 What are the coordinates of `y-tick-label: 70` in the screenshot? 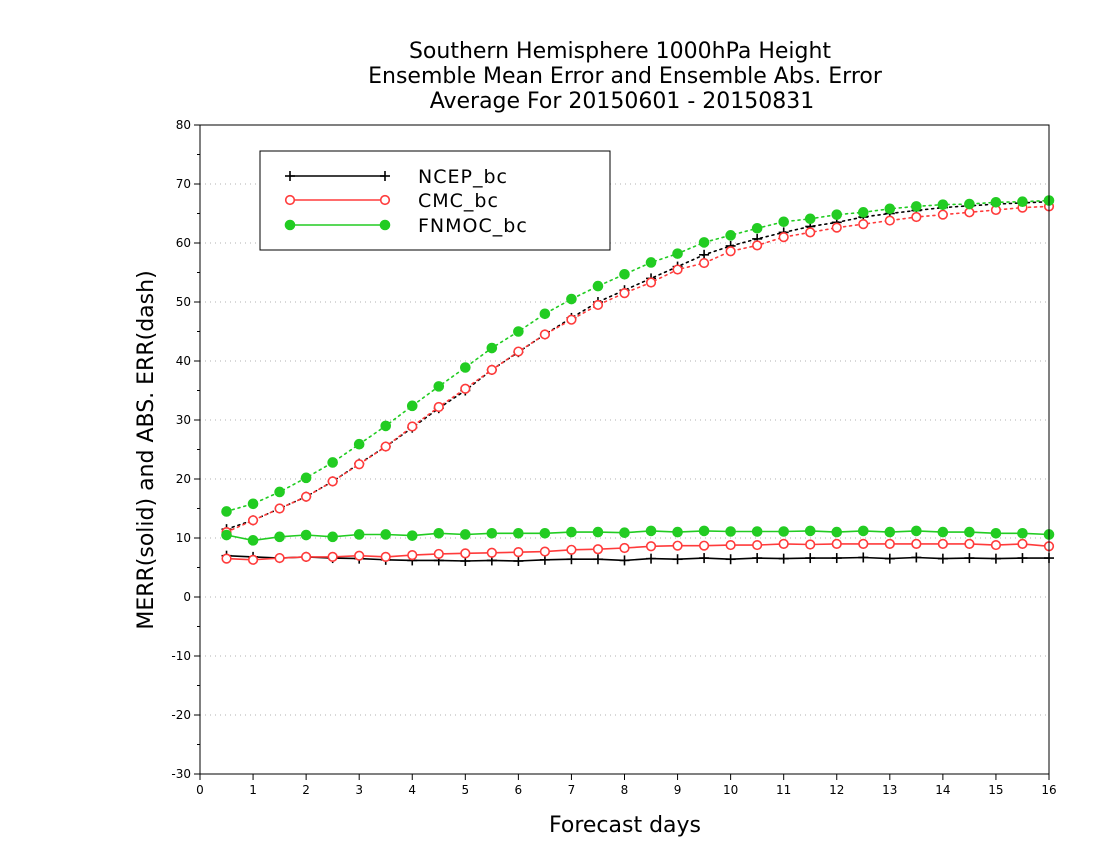 It's located at (183, 184).